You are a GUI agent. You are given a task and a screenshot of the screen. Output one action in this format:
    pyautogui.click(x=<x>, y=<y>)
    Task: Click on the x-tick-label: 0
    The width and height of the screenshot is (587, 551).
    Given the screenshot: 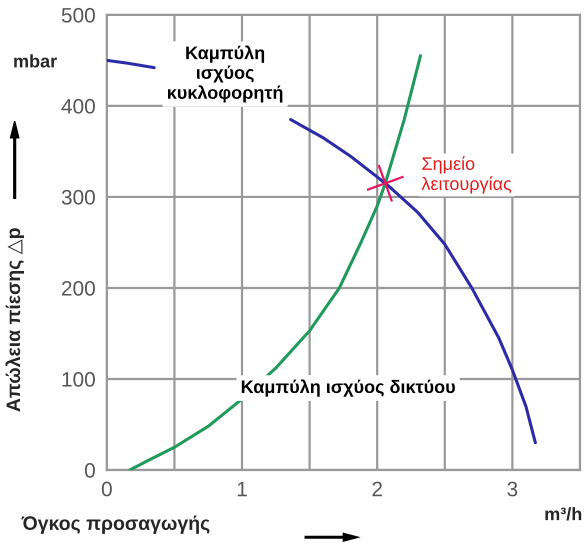 What is the action you would take?
    pyautogui.click(x=107, y=489)
    